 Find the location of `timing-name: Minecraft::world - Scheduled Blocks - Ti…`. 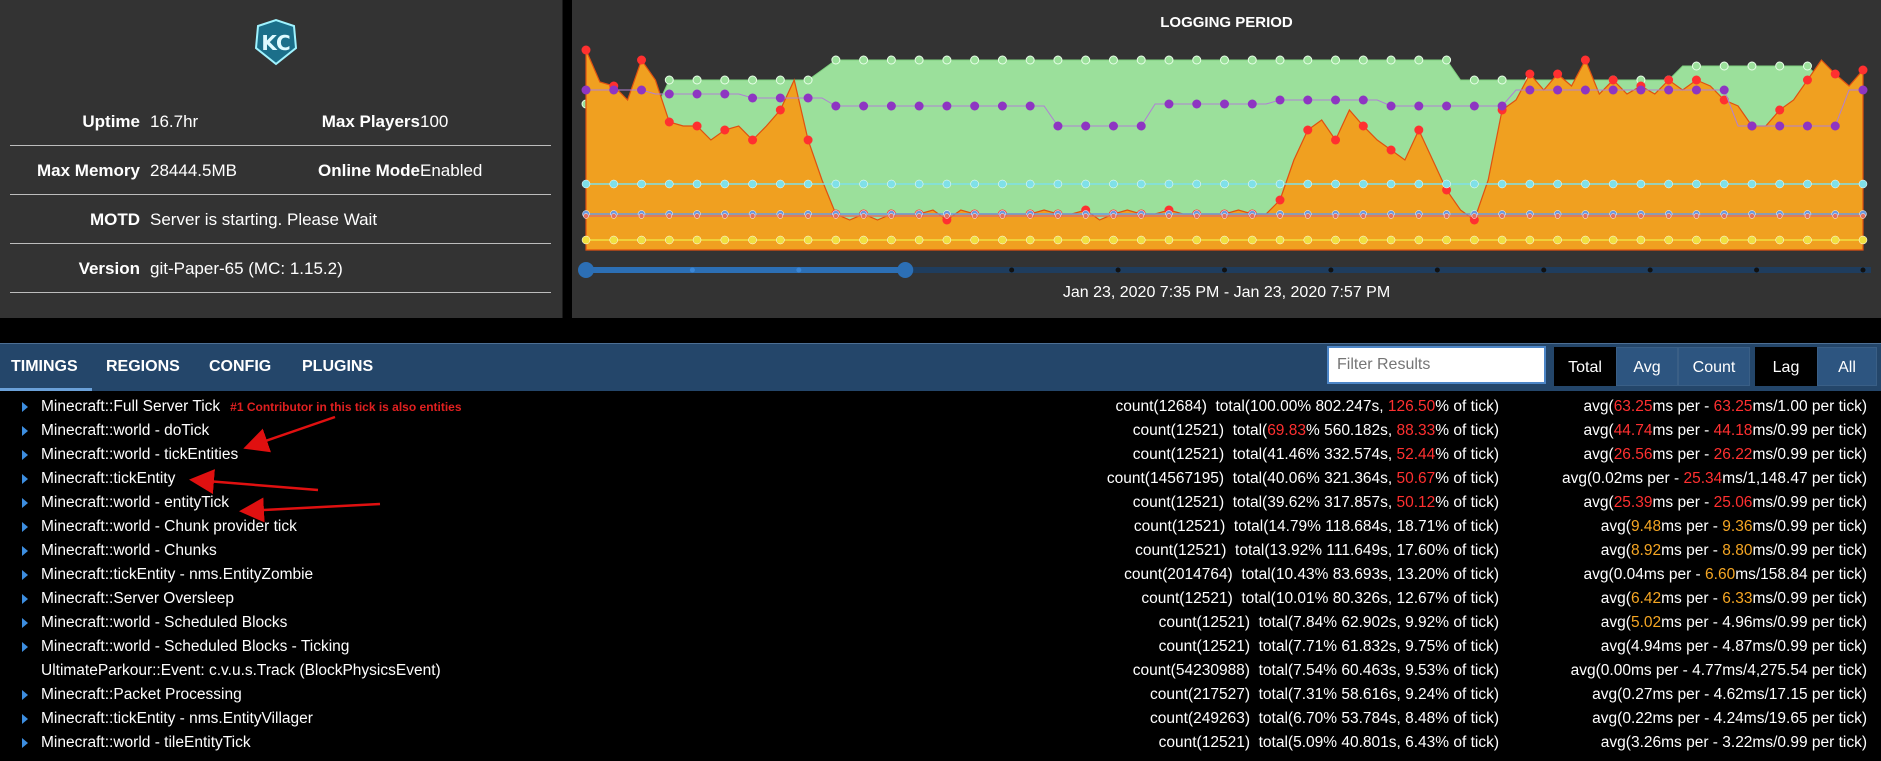

timing-name: Minecraft::world - Scheduled Blocks - Ti… is located at coordinates (195, 647).